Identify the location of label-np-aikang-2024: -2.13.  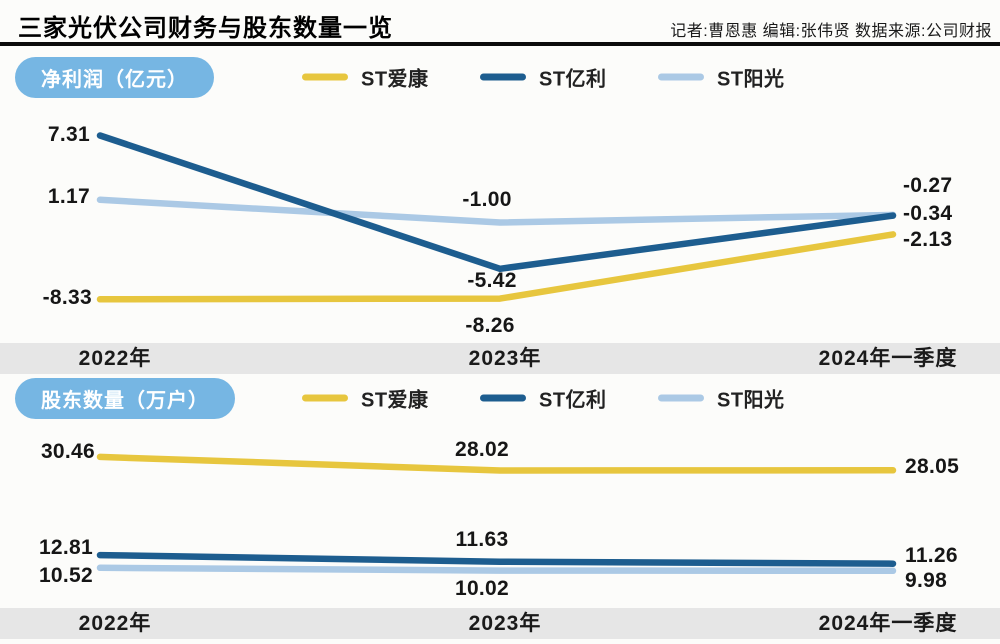
(928, 239).